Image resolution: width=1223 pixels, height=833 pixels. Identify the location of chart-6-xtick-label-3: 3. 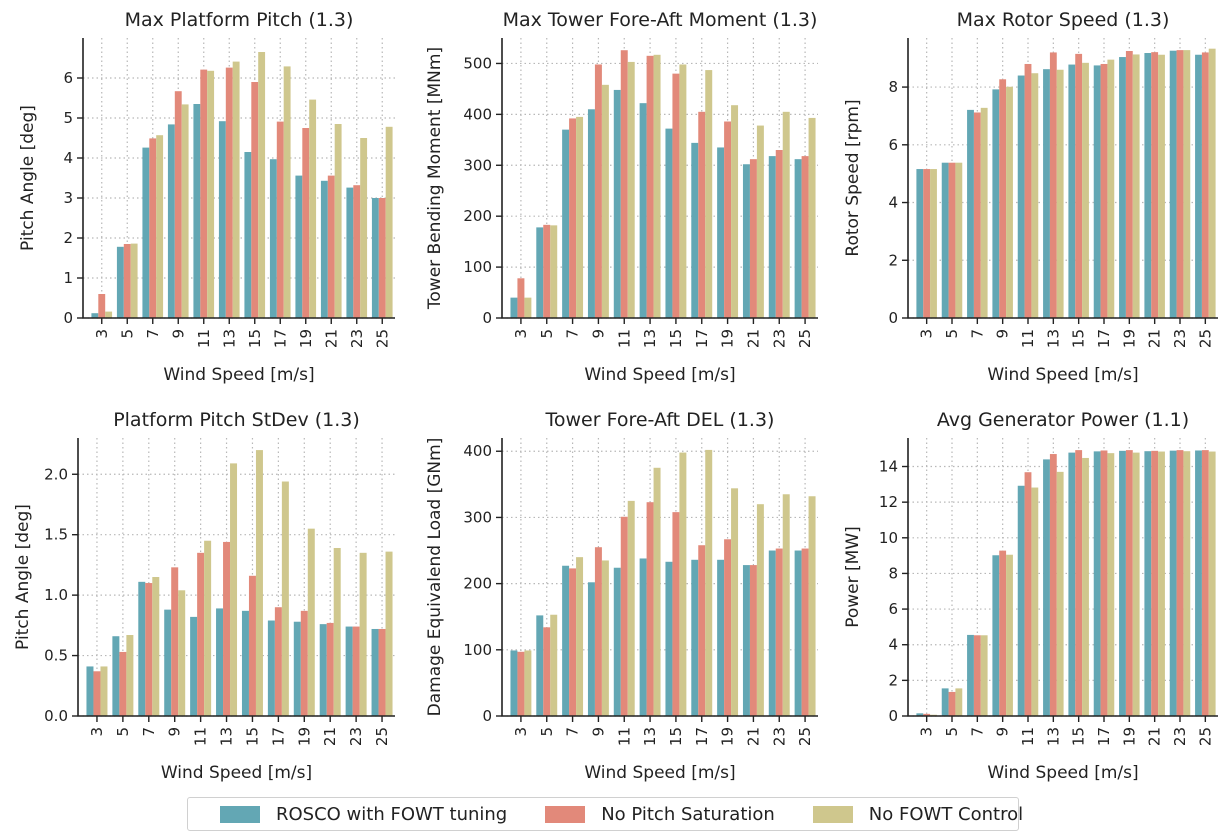
(927, 732).